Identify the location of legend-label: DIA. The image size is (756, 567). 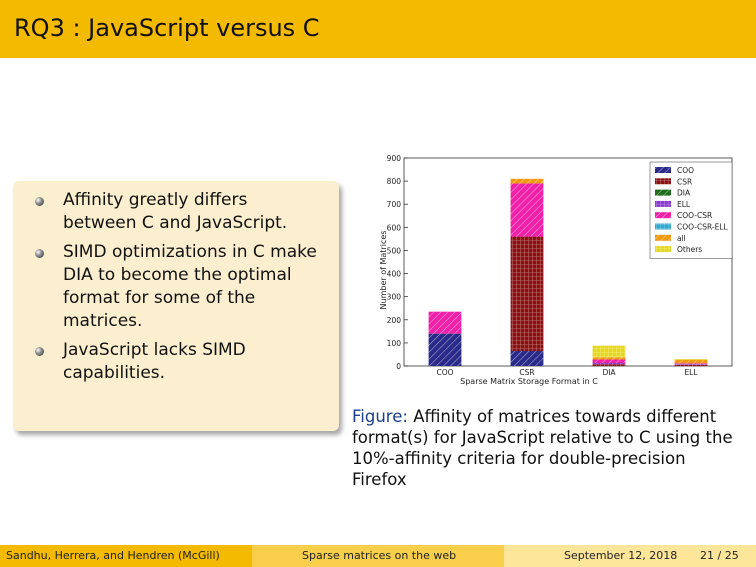
(684, 193).